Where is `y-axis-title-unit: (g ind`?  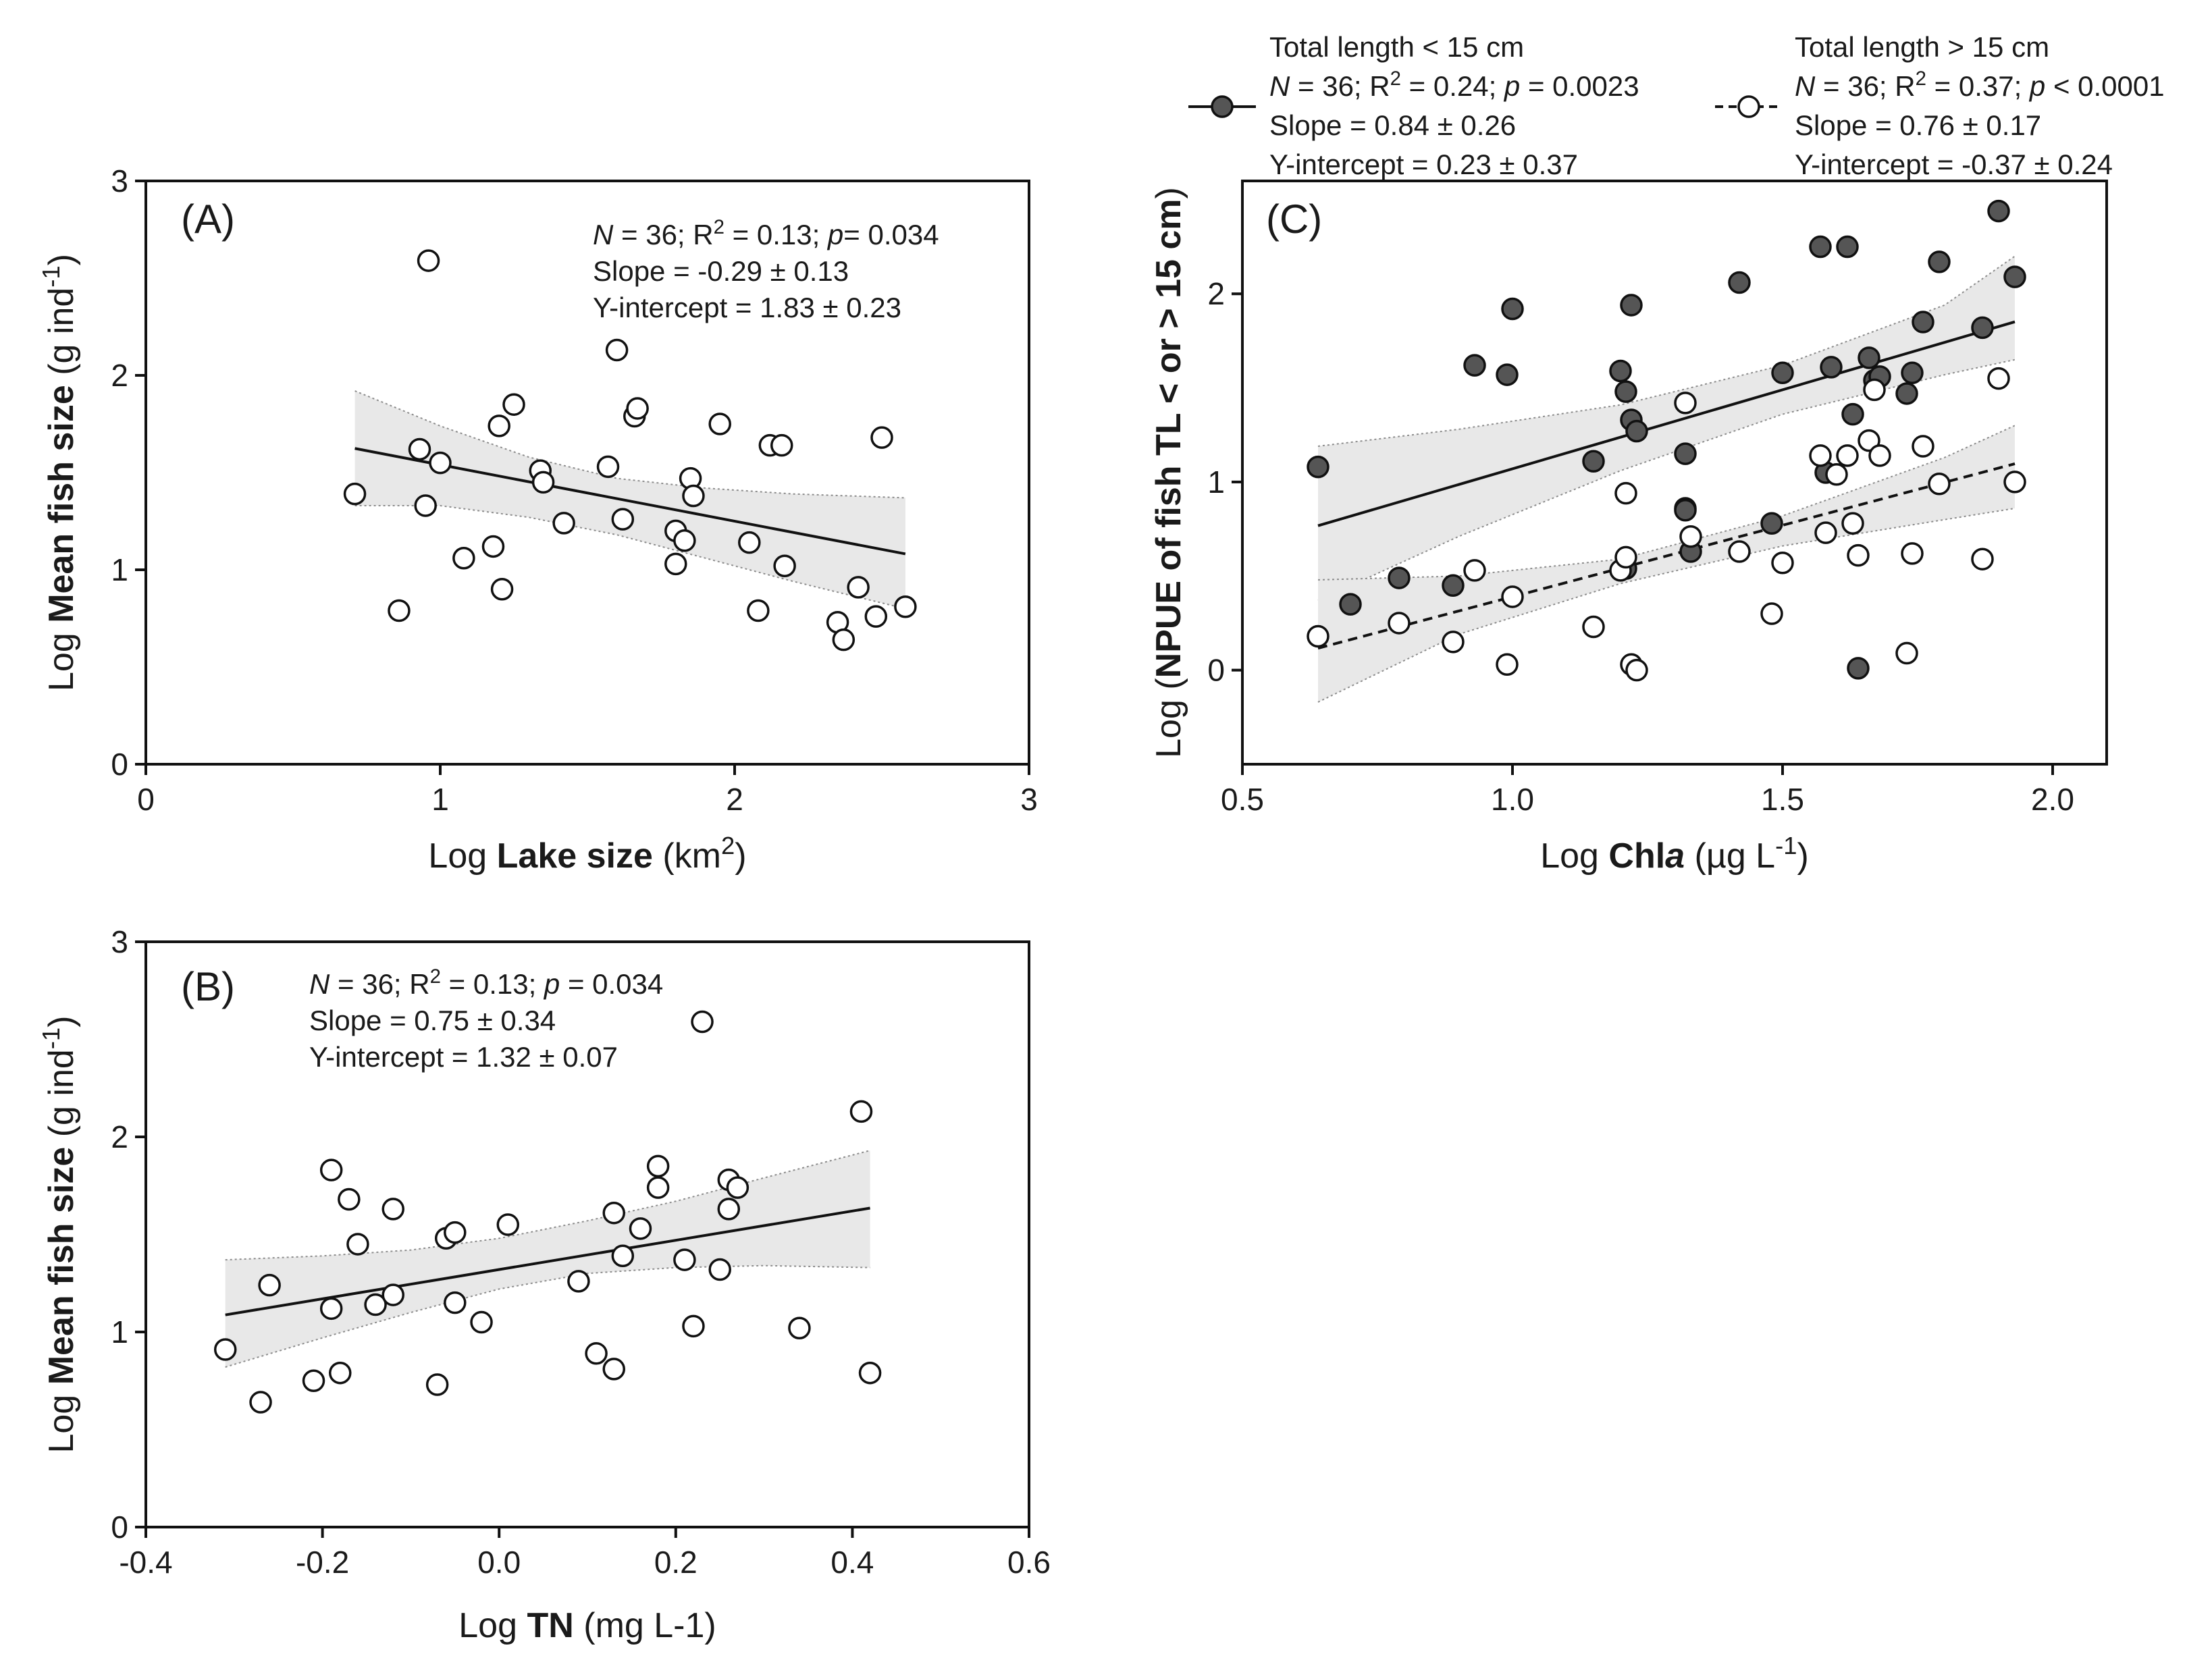 y-axis-title-unit: (g ind is located at coordinates (61, 1098).